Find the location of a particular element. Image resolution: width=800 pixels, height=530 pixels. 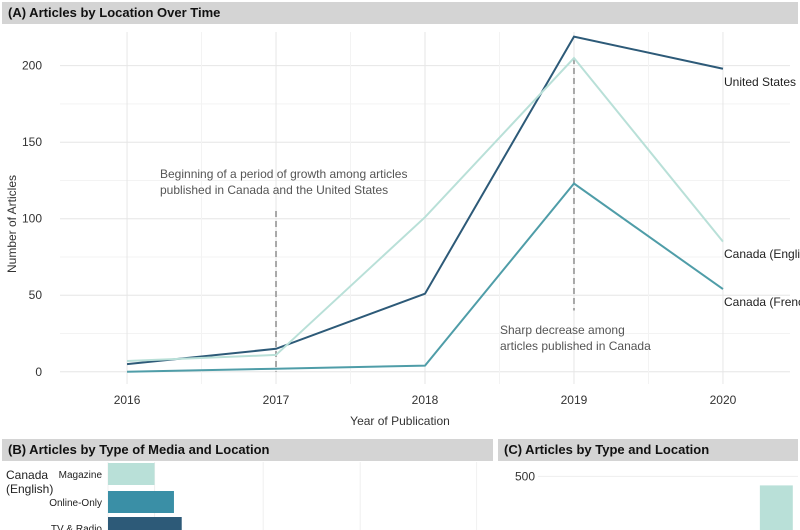

y-axis-ticks: 0 50 100 150 200 is located at coordinates (32, 219).